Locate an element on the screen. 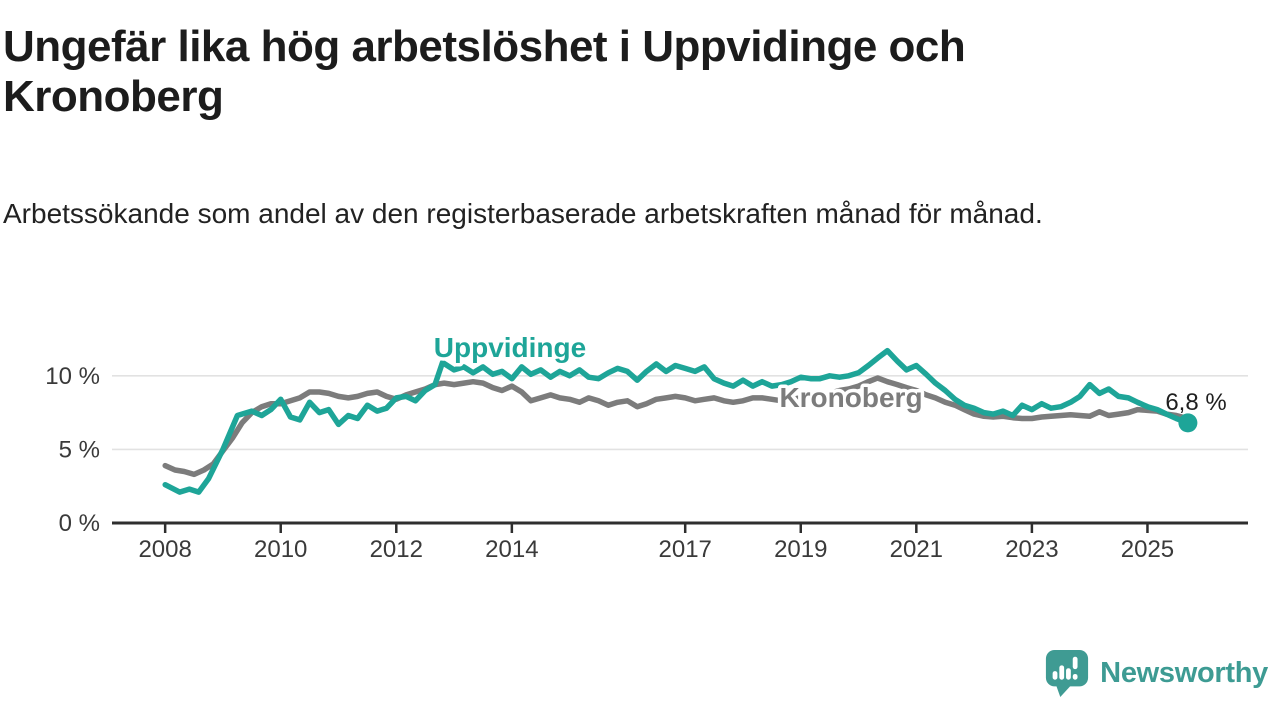 The height and width of the screenshot is (720, 1280). x-axis-label: 2014 is located at coordinates (511, 549).